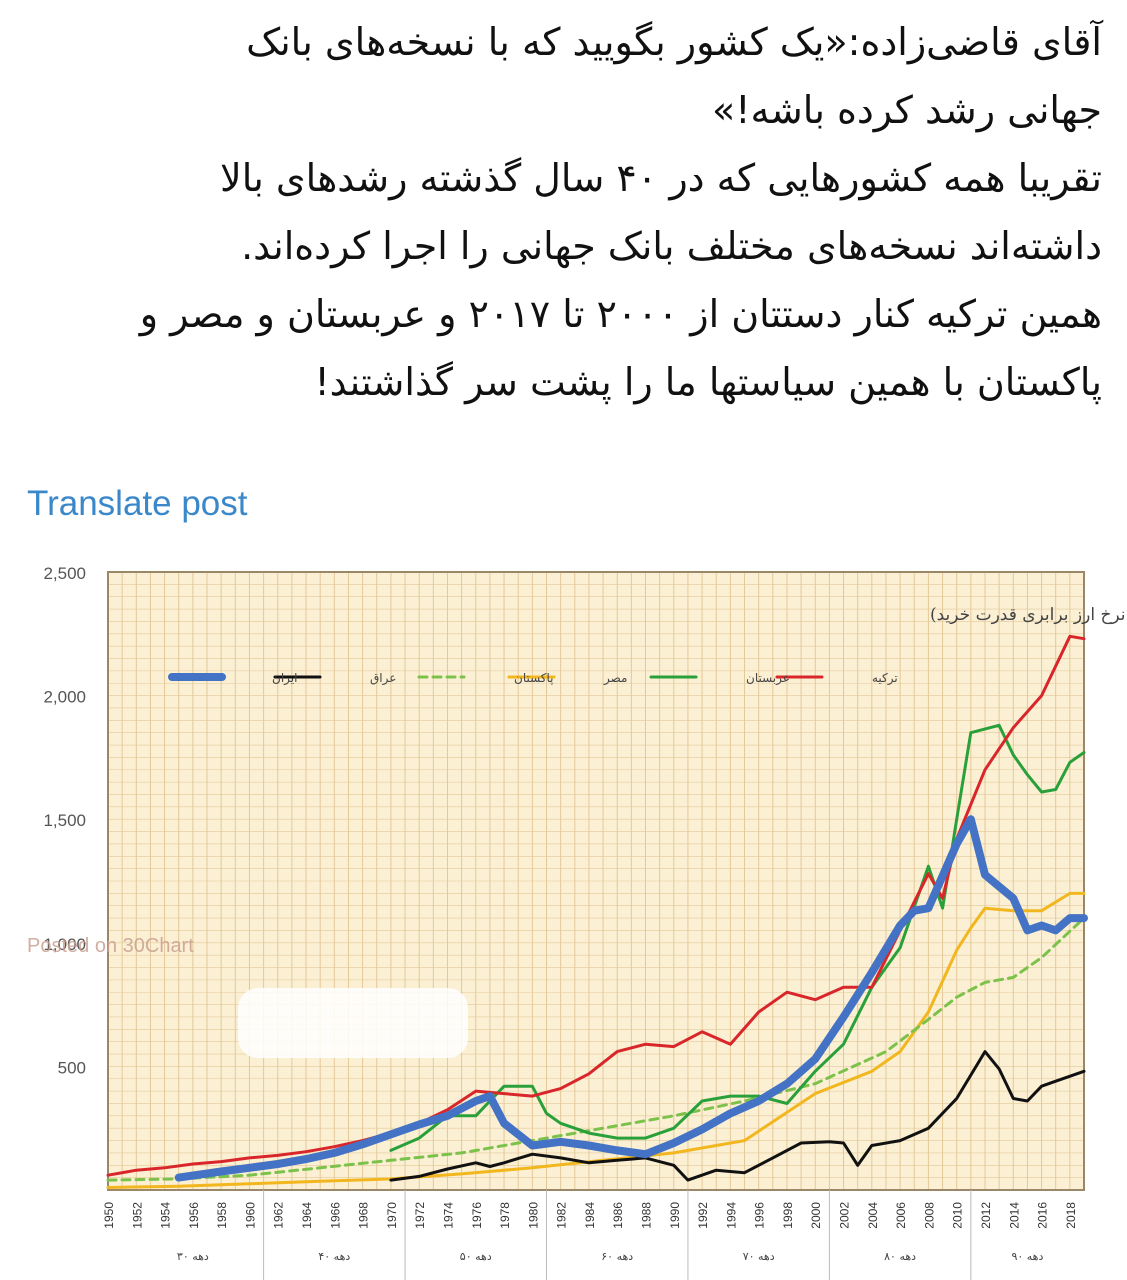 Image resolution: width=1127 pixels, height=1280 pixels. What do you see at coordinates (1014, 1215) in the screenshot?
I see `x-tick-label: 2014` at bounding box center [1014, 1215].